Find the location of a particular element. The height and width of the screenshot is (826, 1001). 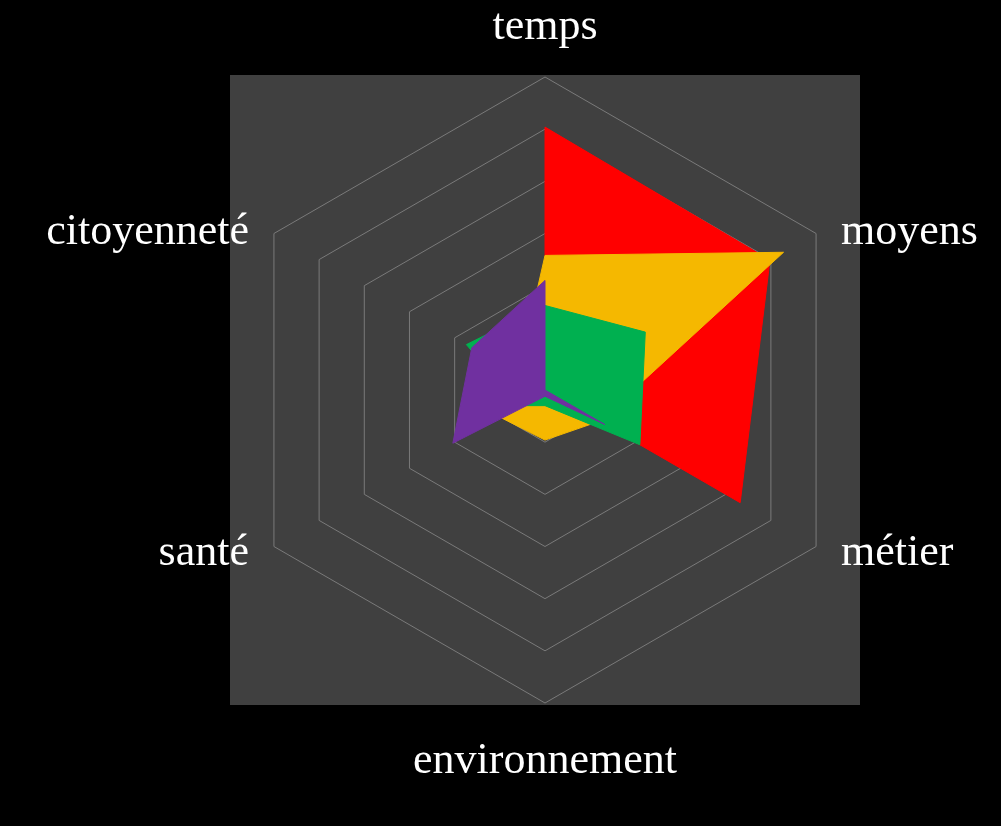

spoke-label: métier is located at coordinates (897, 550).